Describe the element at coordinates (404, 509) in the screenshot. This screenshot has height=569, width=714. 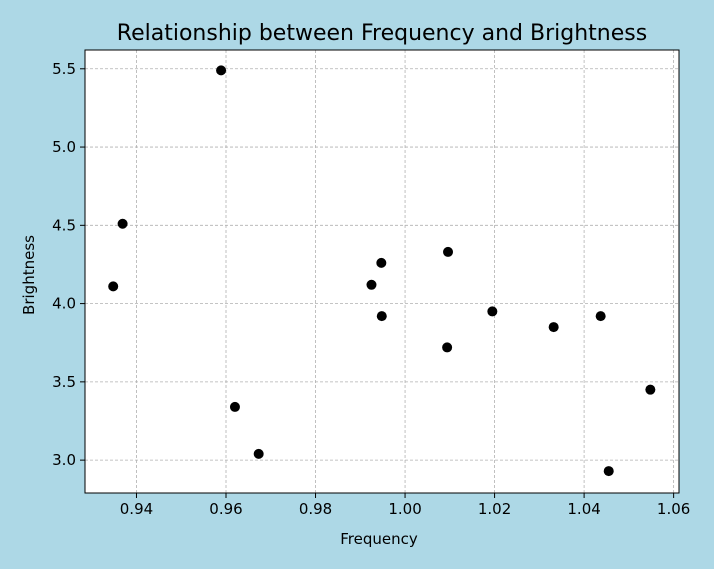
I see `x-tick-label: 1.00` at that location.